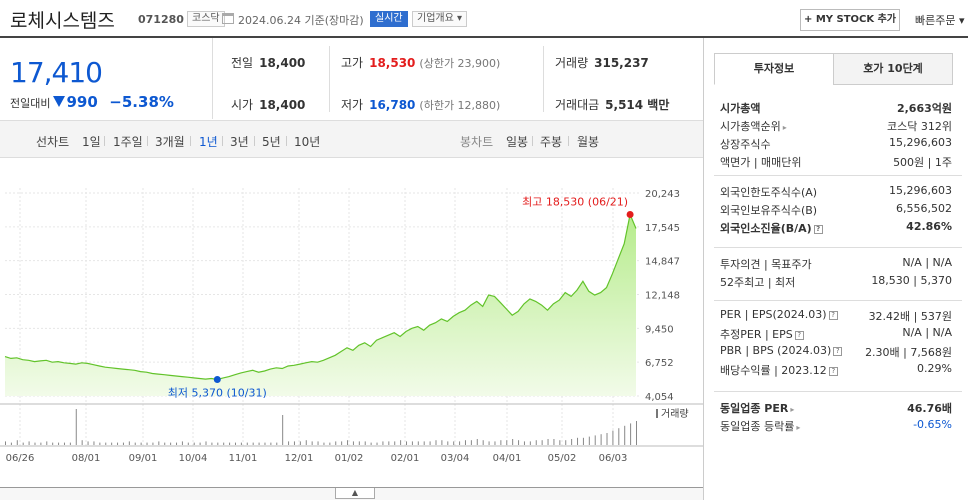 The image size is (968, 500). What do you see at coordinates (662, 228) in the screenshot?
I see `y-tick-label: 17,545` at bounding box center [662, 228].